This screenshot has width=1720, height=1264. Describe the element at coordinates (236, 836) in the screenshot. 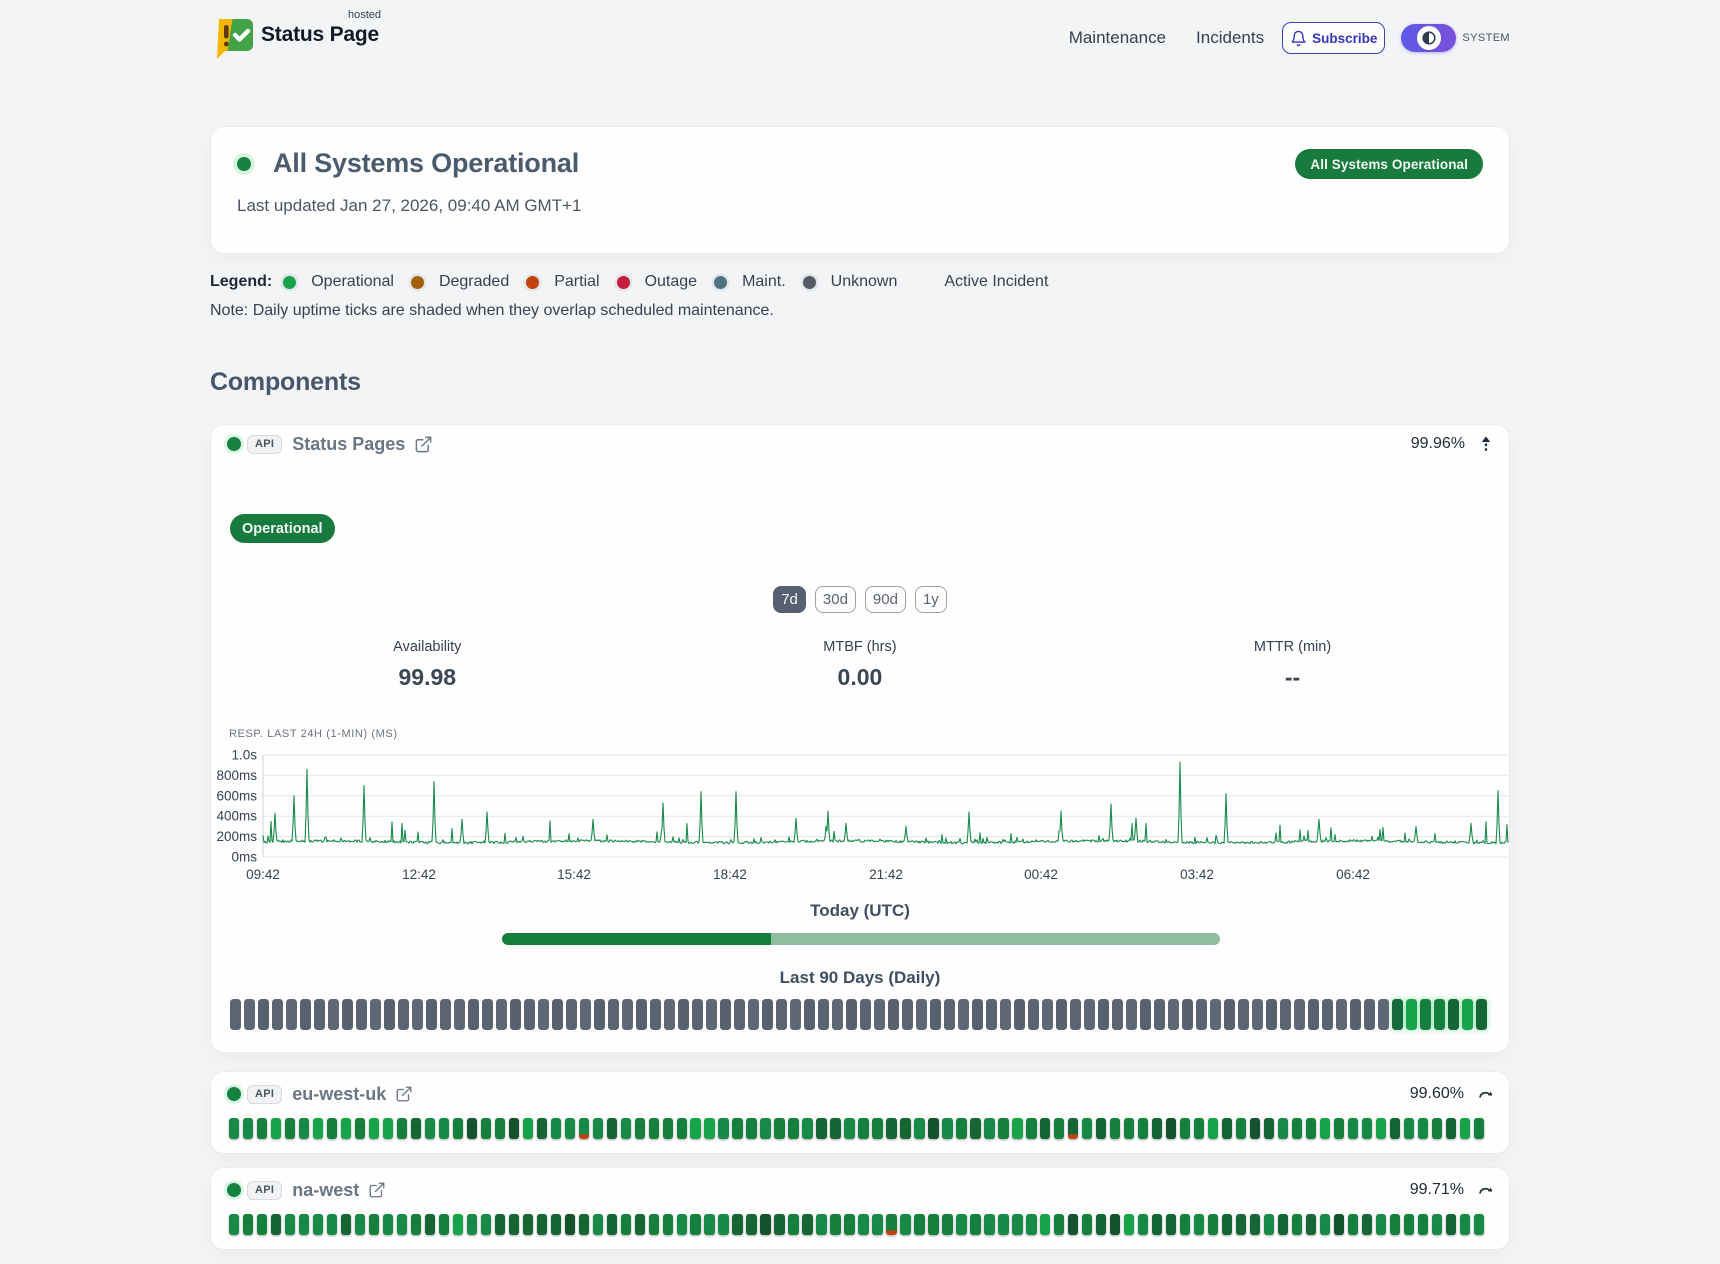

I see `svg-text: 200ms` at that location.